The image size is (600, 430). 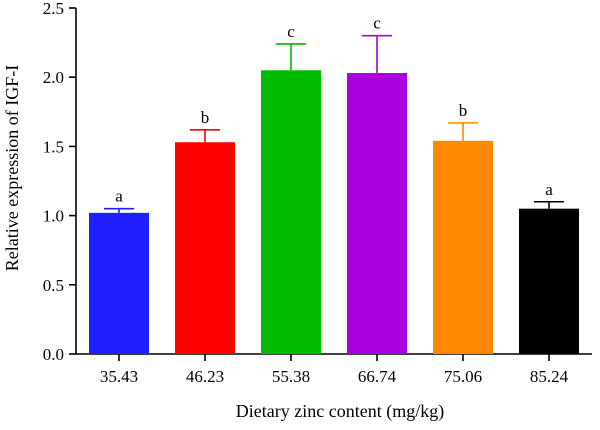 What do you see at coordinates (53, 354) in the screenshot?
I see `y-tick-label: 0.0` at bounding box center [53, 354].